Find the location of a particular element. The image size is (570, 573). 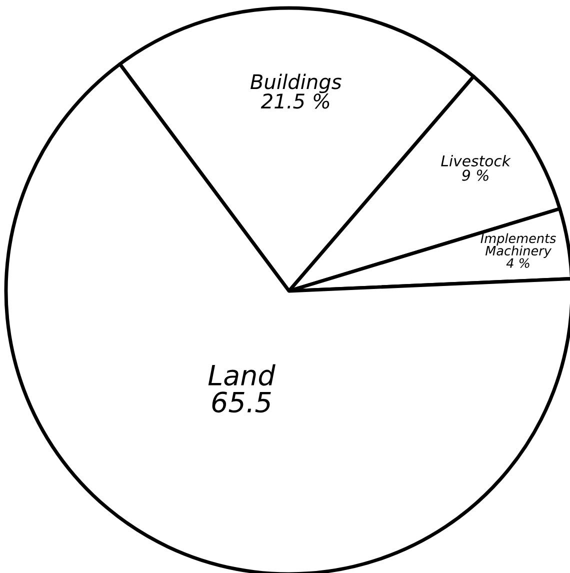

data-label: 21.5 % is located at coordinates (295, 101).